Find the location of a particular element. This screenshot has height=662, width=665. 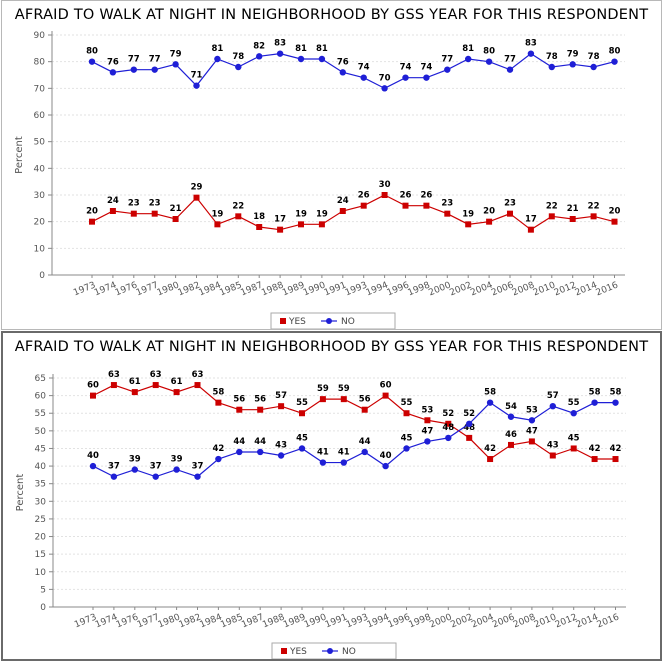

legend-yes-label: YES is located at coordinates (298, 652).